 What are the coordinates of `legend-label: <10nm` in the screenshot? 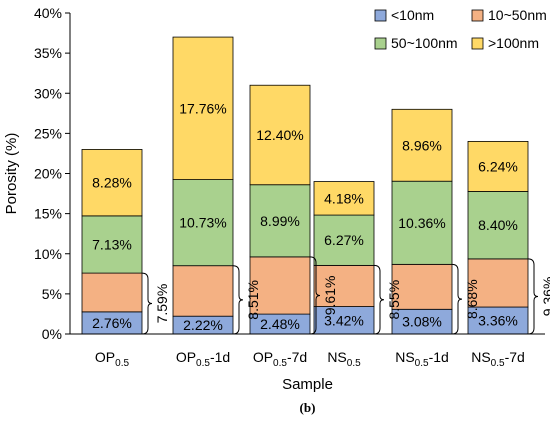 It's located at (412, 15).